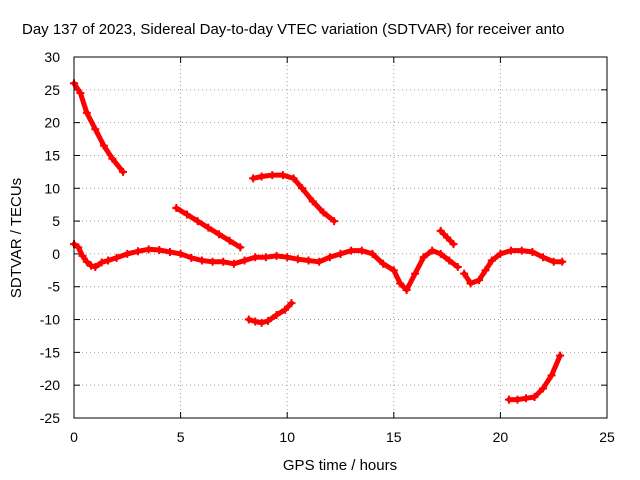 The width and height of the screenshot is (640, 480). What do you see at coordinates (394, 437) in the screenshot?
I see `x-tick-label: 15` at bounding box center [394, 437].